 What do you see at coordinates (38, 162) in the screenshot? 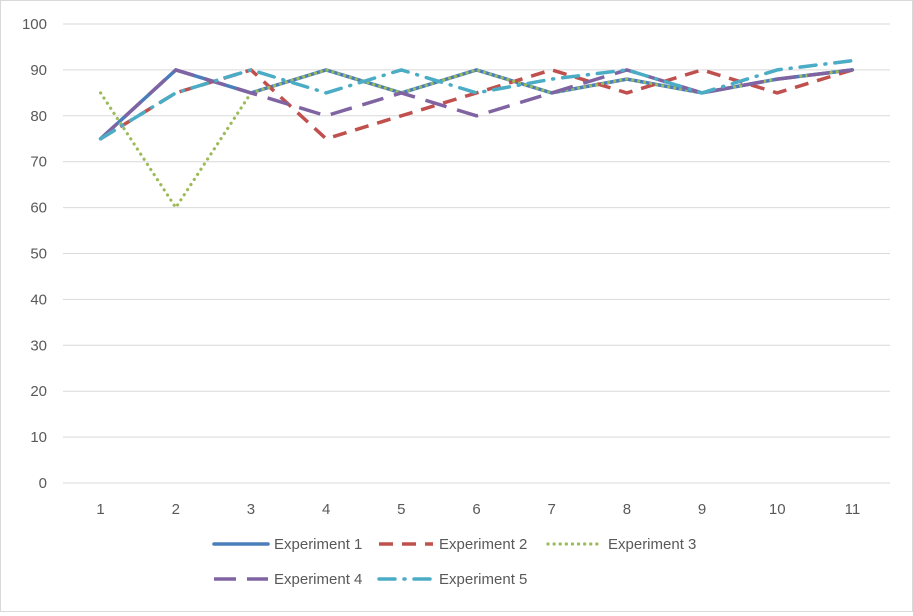
I see `y-tick-label: 70` at bounding box center [38, 162].